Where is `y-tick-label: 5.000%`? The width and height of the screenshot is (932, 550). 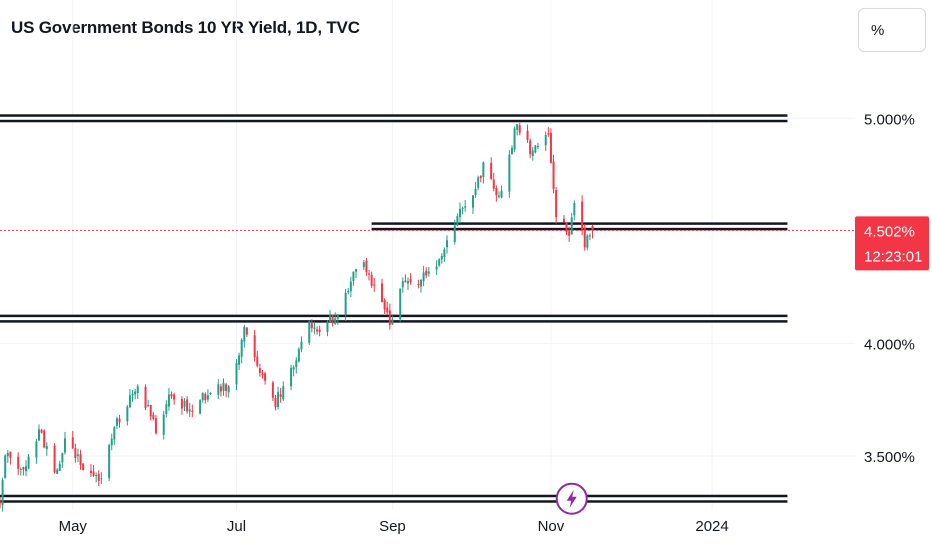
y-tick-label: 5.000% is located at coordinates (889, 119).